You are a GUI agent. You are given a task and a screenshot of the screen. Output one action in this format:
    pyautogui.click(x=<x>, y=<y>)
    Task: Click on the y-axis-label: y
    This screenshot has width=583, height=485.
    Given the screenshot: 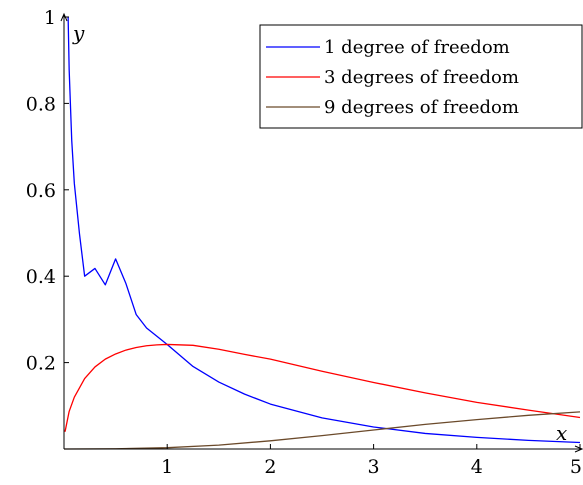 What is the action you would take?
    pyautogui.click(x=78, y=33)
    